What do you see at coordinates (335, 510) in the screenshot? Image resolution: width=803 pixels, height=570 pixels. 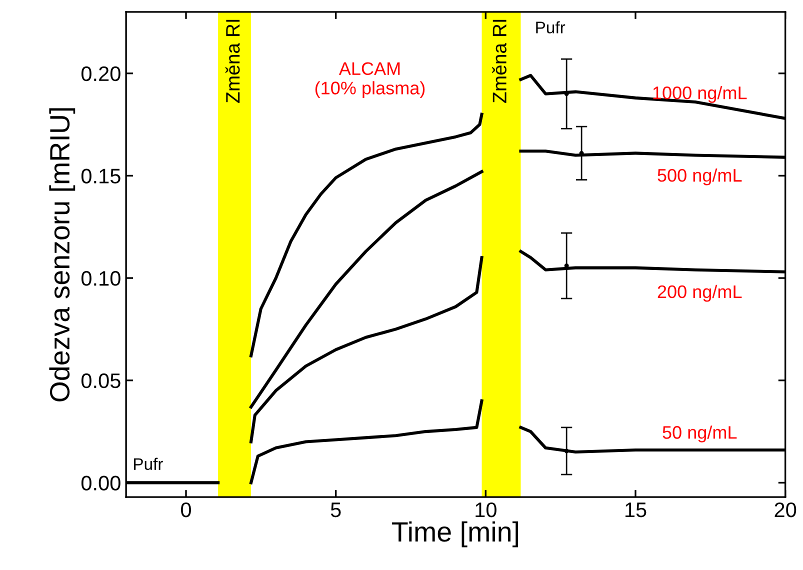 I see `x-tick-label: 5` at bounding box center [335, 510].